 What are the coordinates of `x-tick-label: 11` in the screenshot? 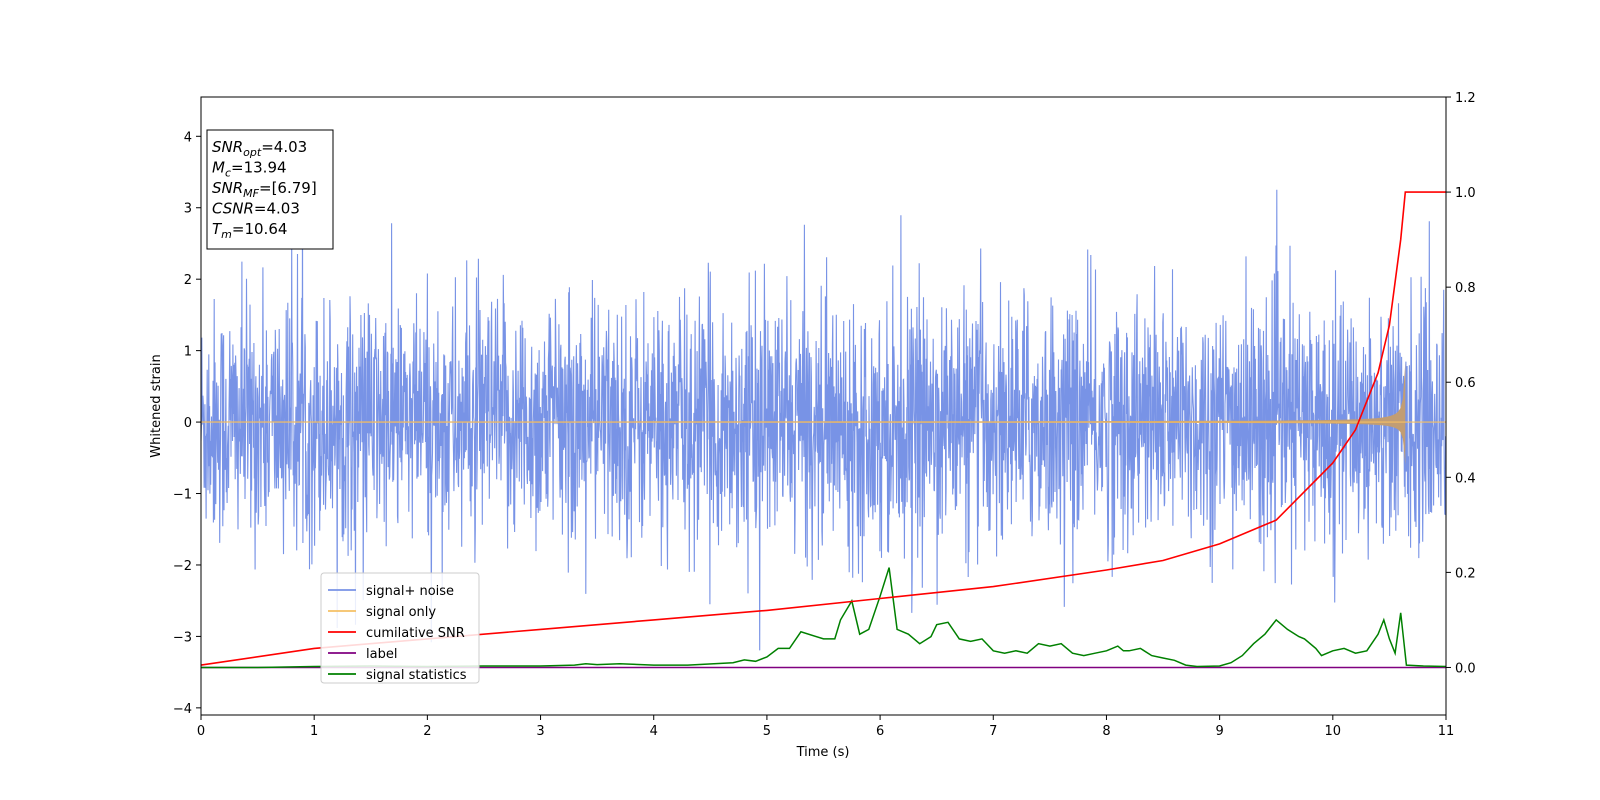 It's located at (1446, 731).